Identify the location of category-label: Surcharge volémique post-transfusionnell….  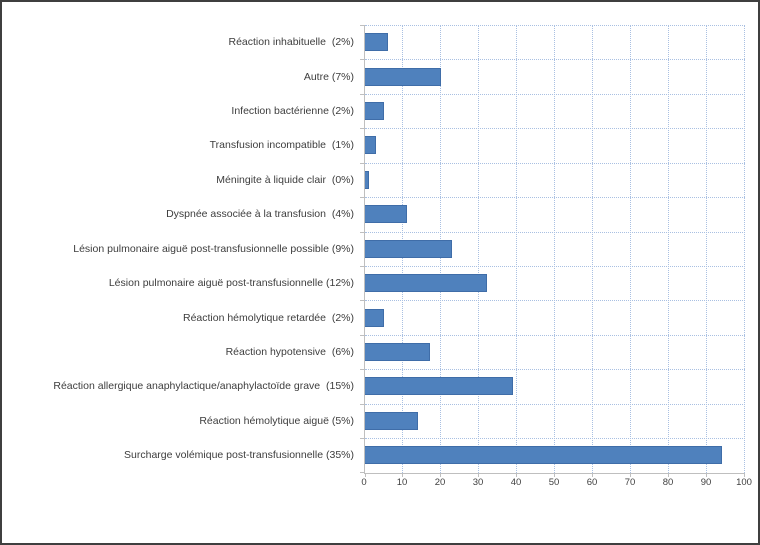
(239, 455).